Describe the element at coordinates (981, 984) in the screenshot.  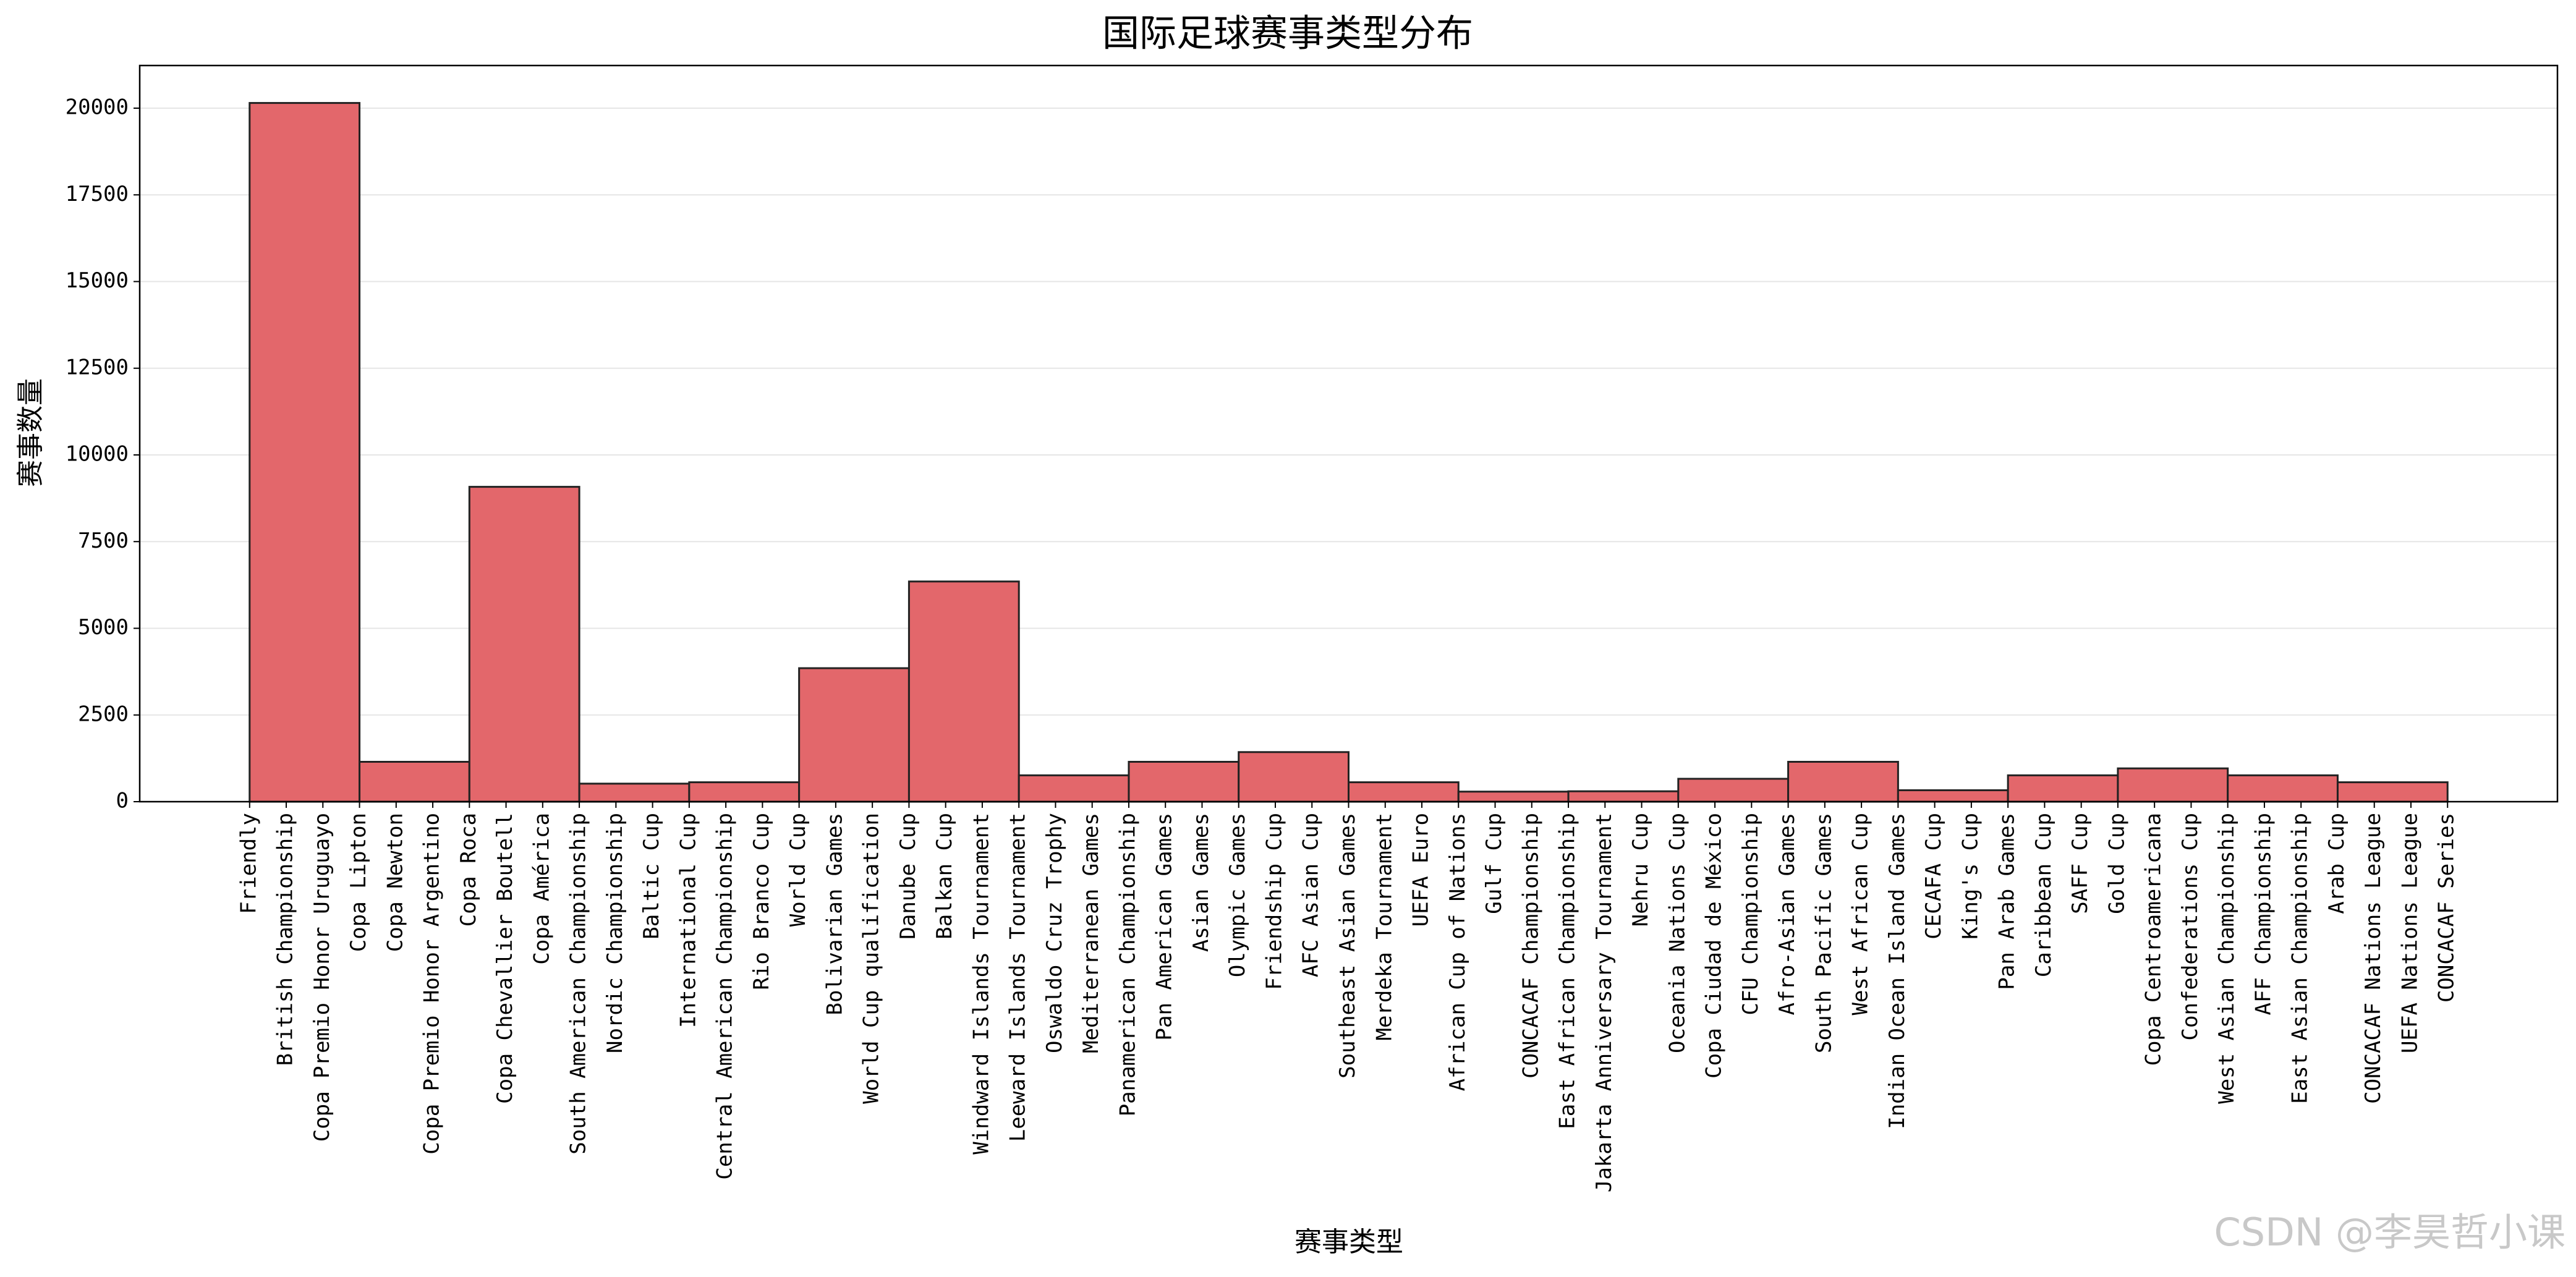
I see `x-tick-label: Windward Islands Tournament` at that location.